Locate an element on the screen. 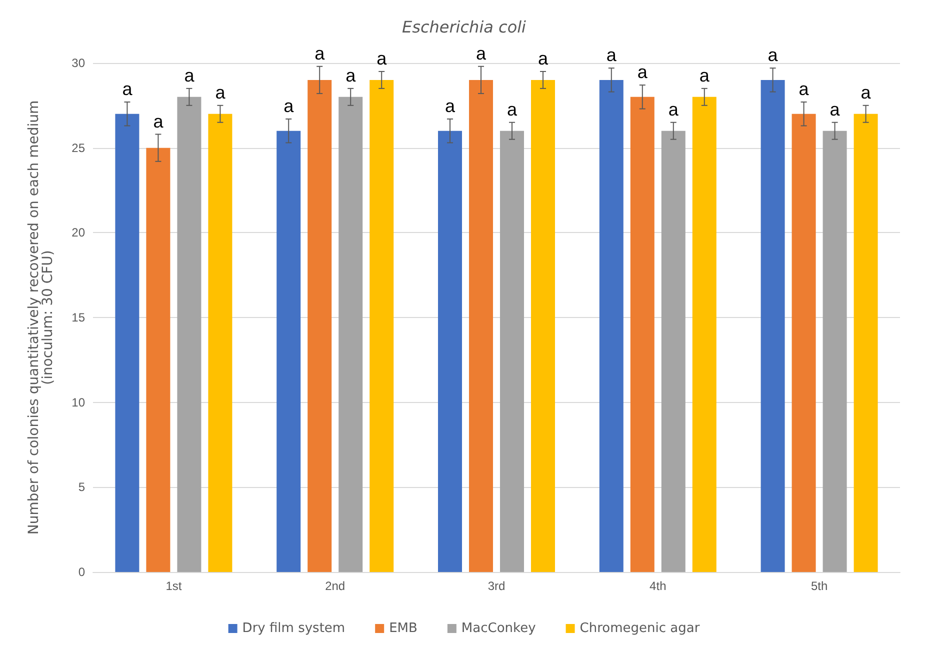 The height and width of the screenshot is (650, 928). legend-label: Chromegenic agar is located at coordinates (640, 628).